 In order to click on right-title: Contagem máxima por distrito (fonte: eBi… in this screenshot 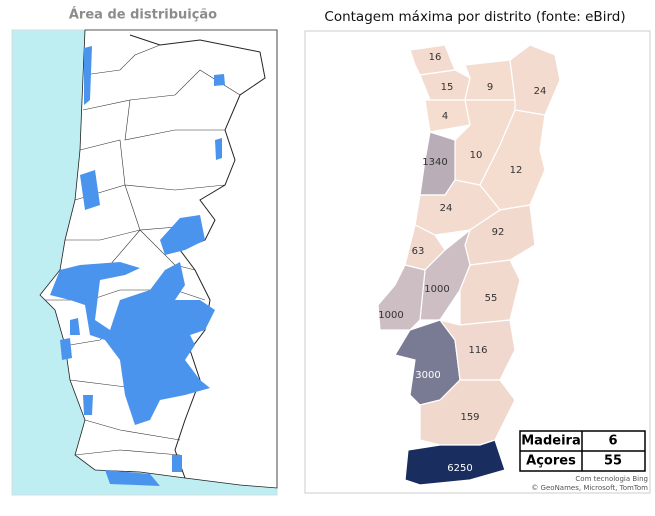, I will do `click(474, 17)`.